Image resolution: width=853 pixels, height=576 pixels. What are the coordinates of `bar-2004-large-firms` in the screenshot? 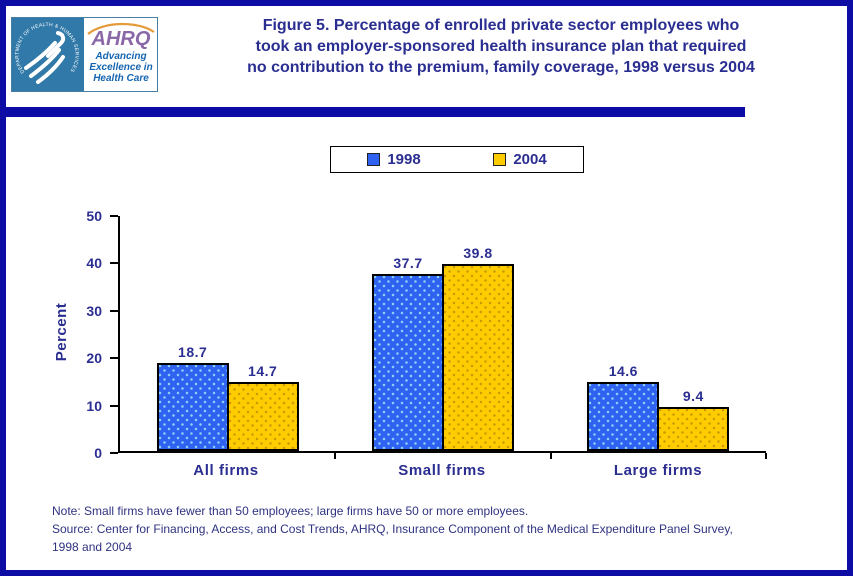 It's located at (693, 428).